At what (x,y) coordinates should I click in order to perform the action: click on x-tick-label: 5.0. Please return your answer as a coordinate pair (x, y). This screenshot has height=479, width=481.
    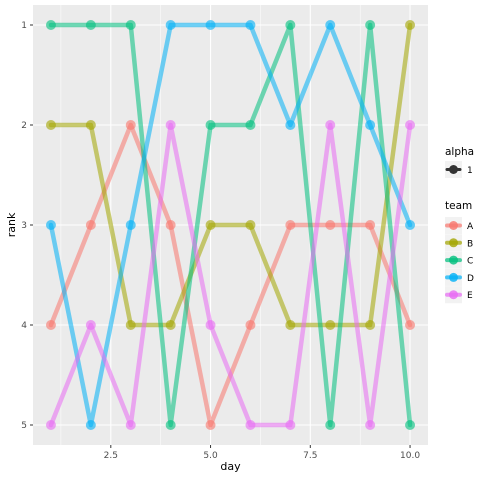
    Looking at the image, I should click on (210, 456).